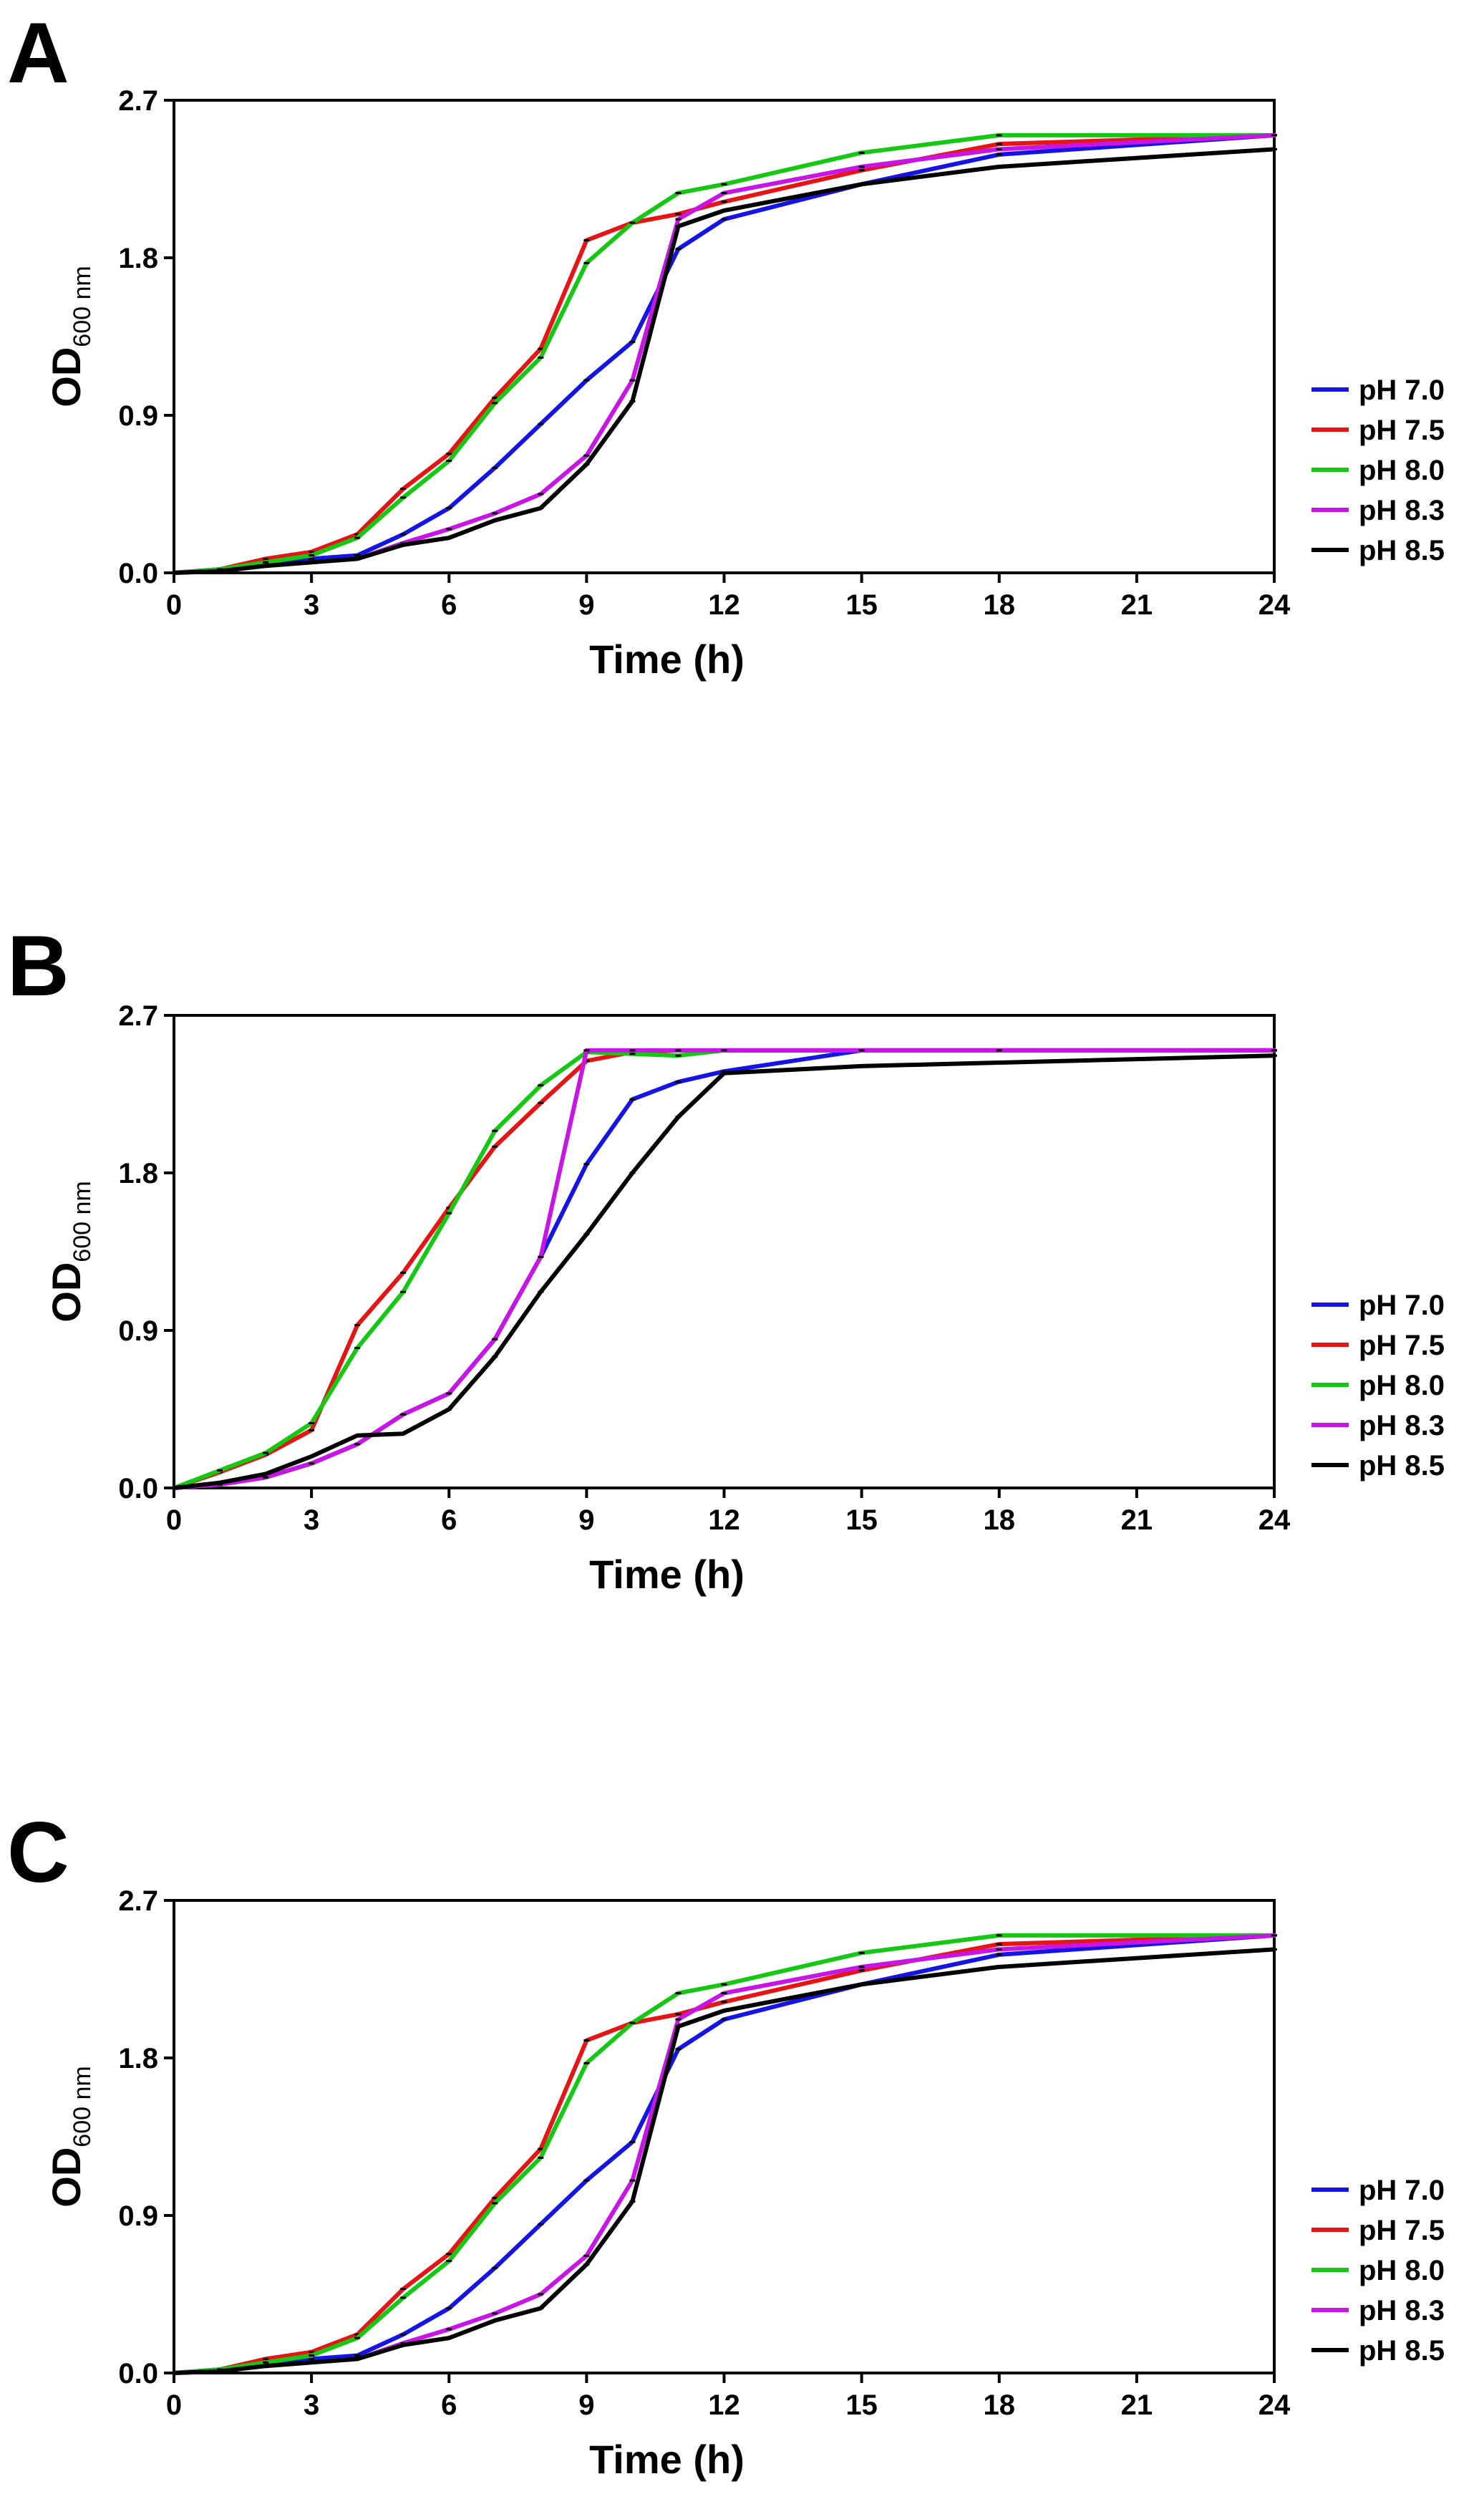 Image resolution: width=1484 pixels, height=2494 pixels. I want to click on panel-letter: B, so click(38, 966).